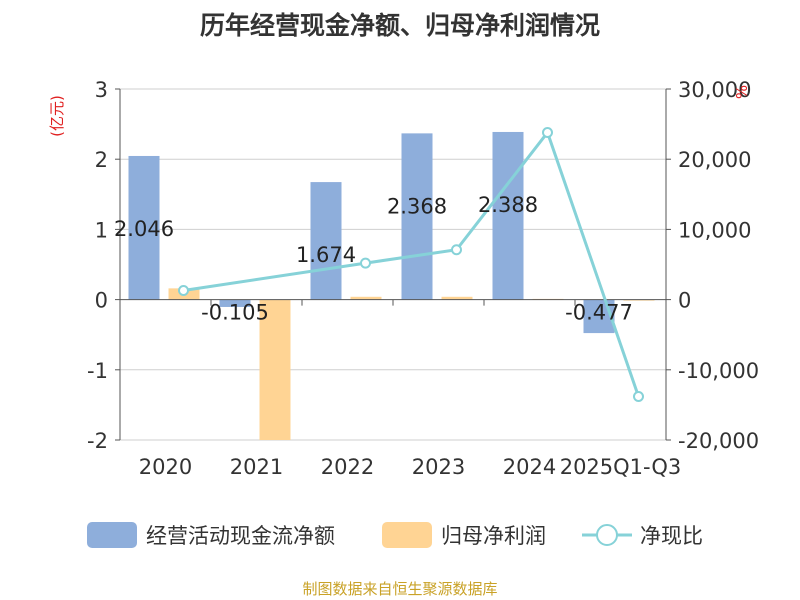 This screenshot has height=600, width=800. I want to click on x-tick-label: 2023, so click(438, 467).